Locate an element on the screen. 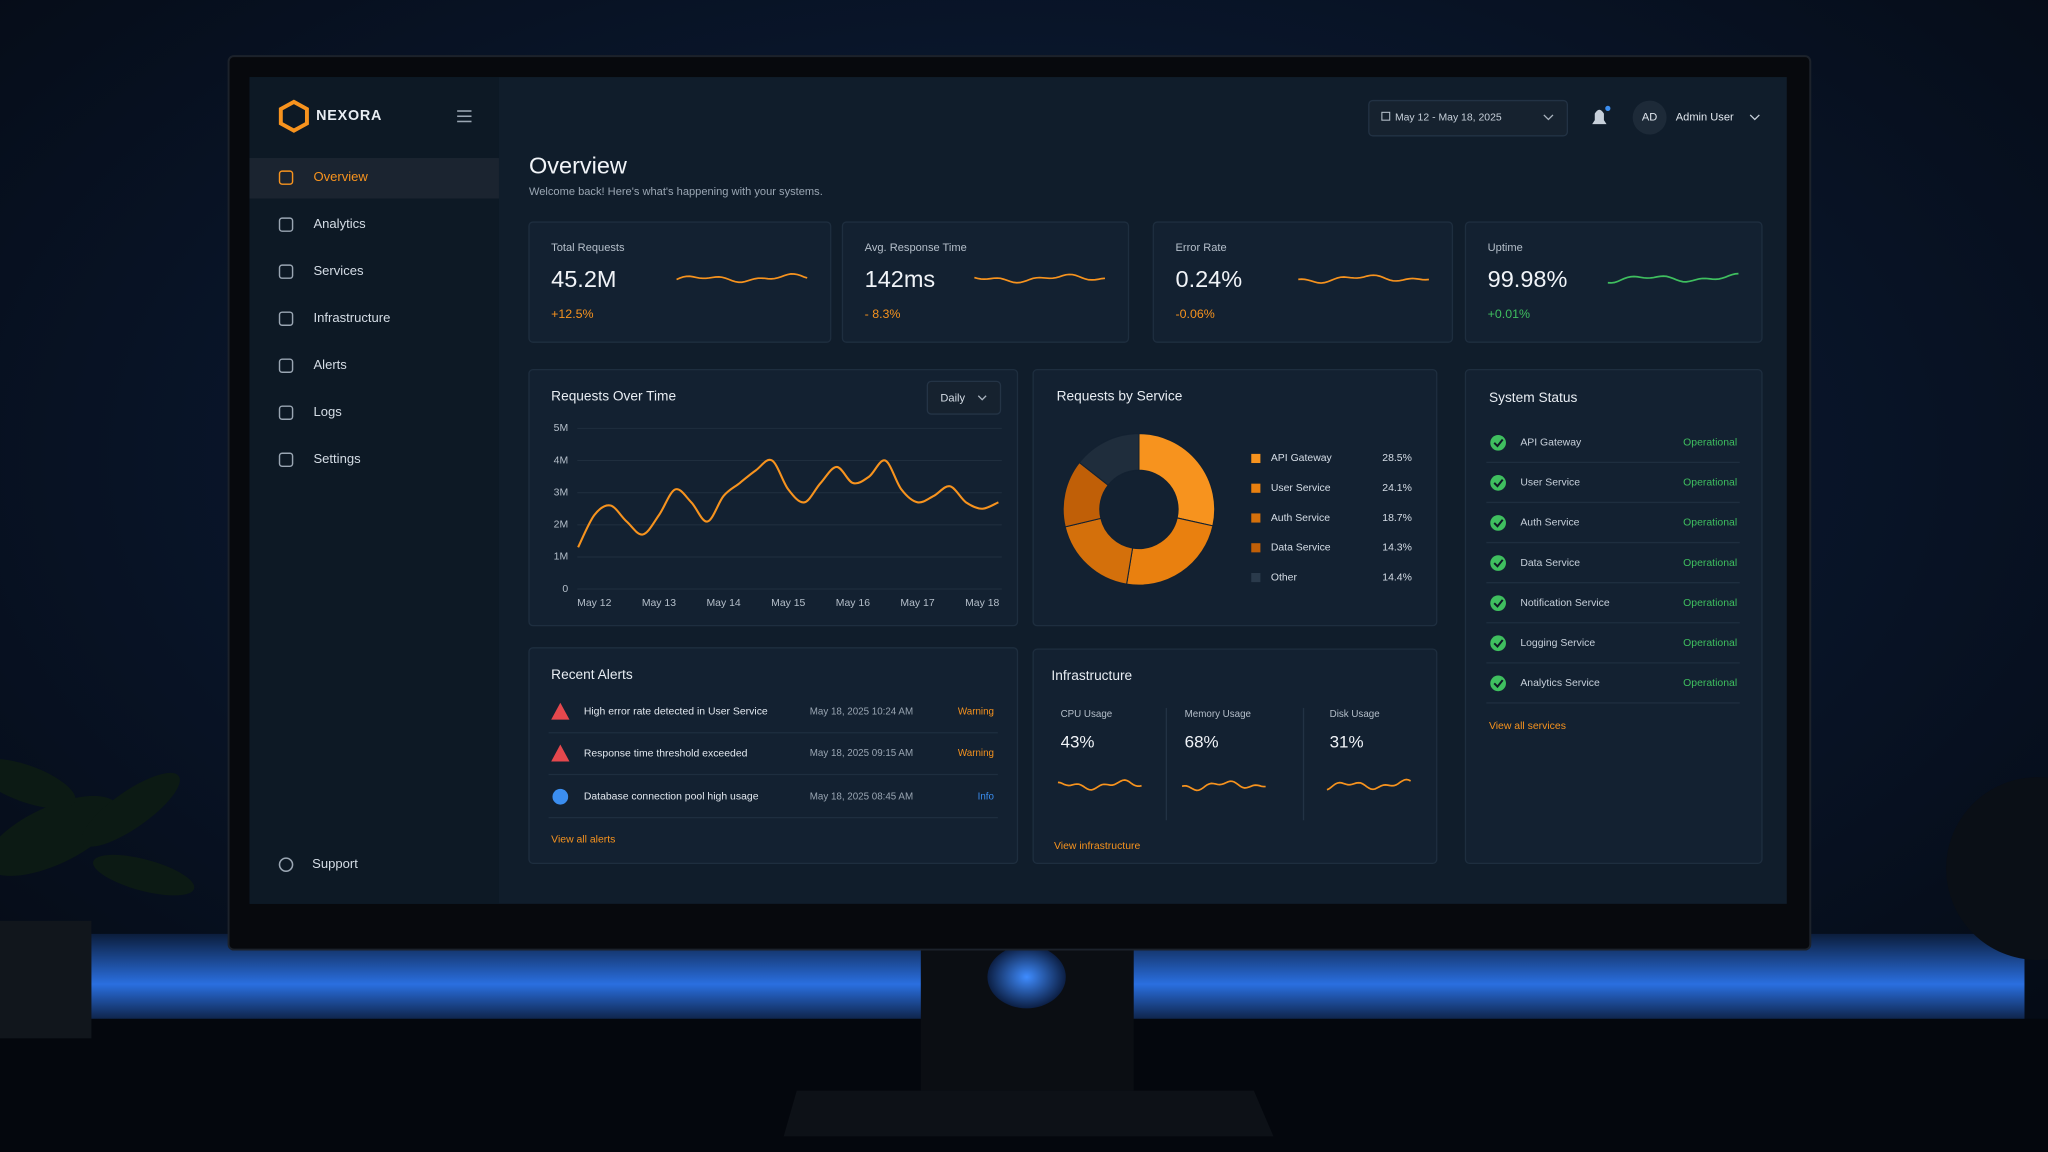 Image resolution: width=2048 pixels, height=1152 pixels. service-name: API Gateway is located at coordinates (1551, 443).